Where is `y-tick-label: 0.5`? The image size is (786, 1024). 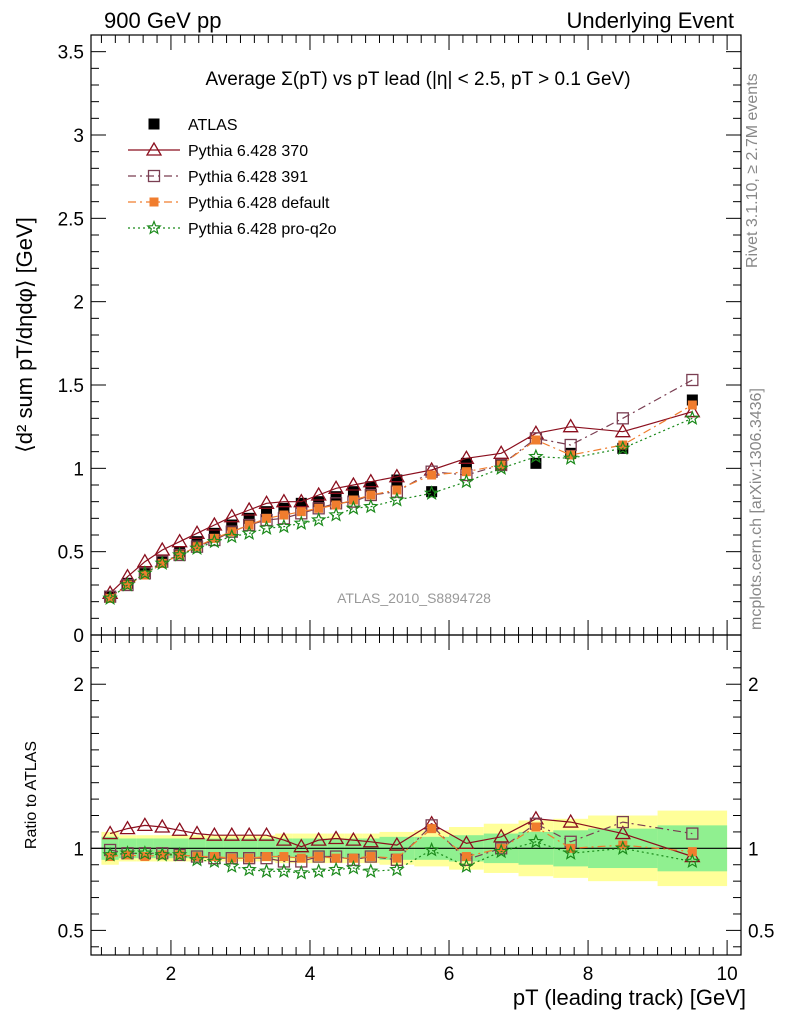
y-tick-label: 0.5 is located at coordinates (71, 553).